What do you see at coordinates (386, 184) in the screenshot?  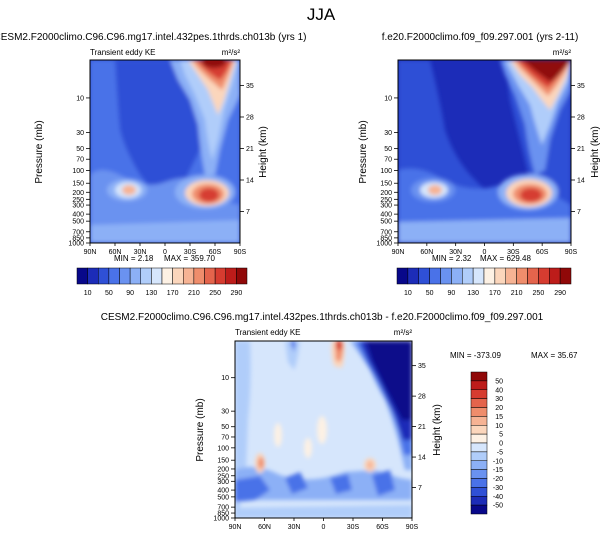 I see `y-tick-label: 150` at bounding box center [386, 184].